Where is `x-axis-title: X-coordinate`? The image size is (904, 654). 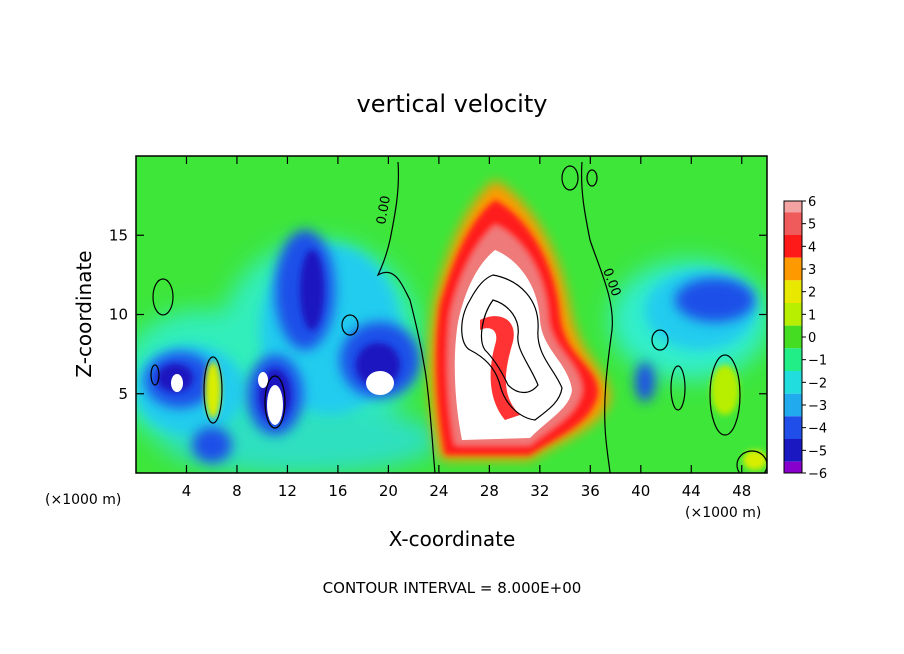 x-axis-title: X-coordinate is located at coordinates (452, 539).